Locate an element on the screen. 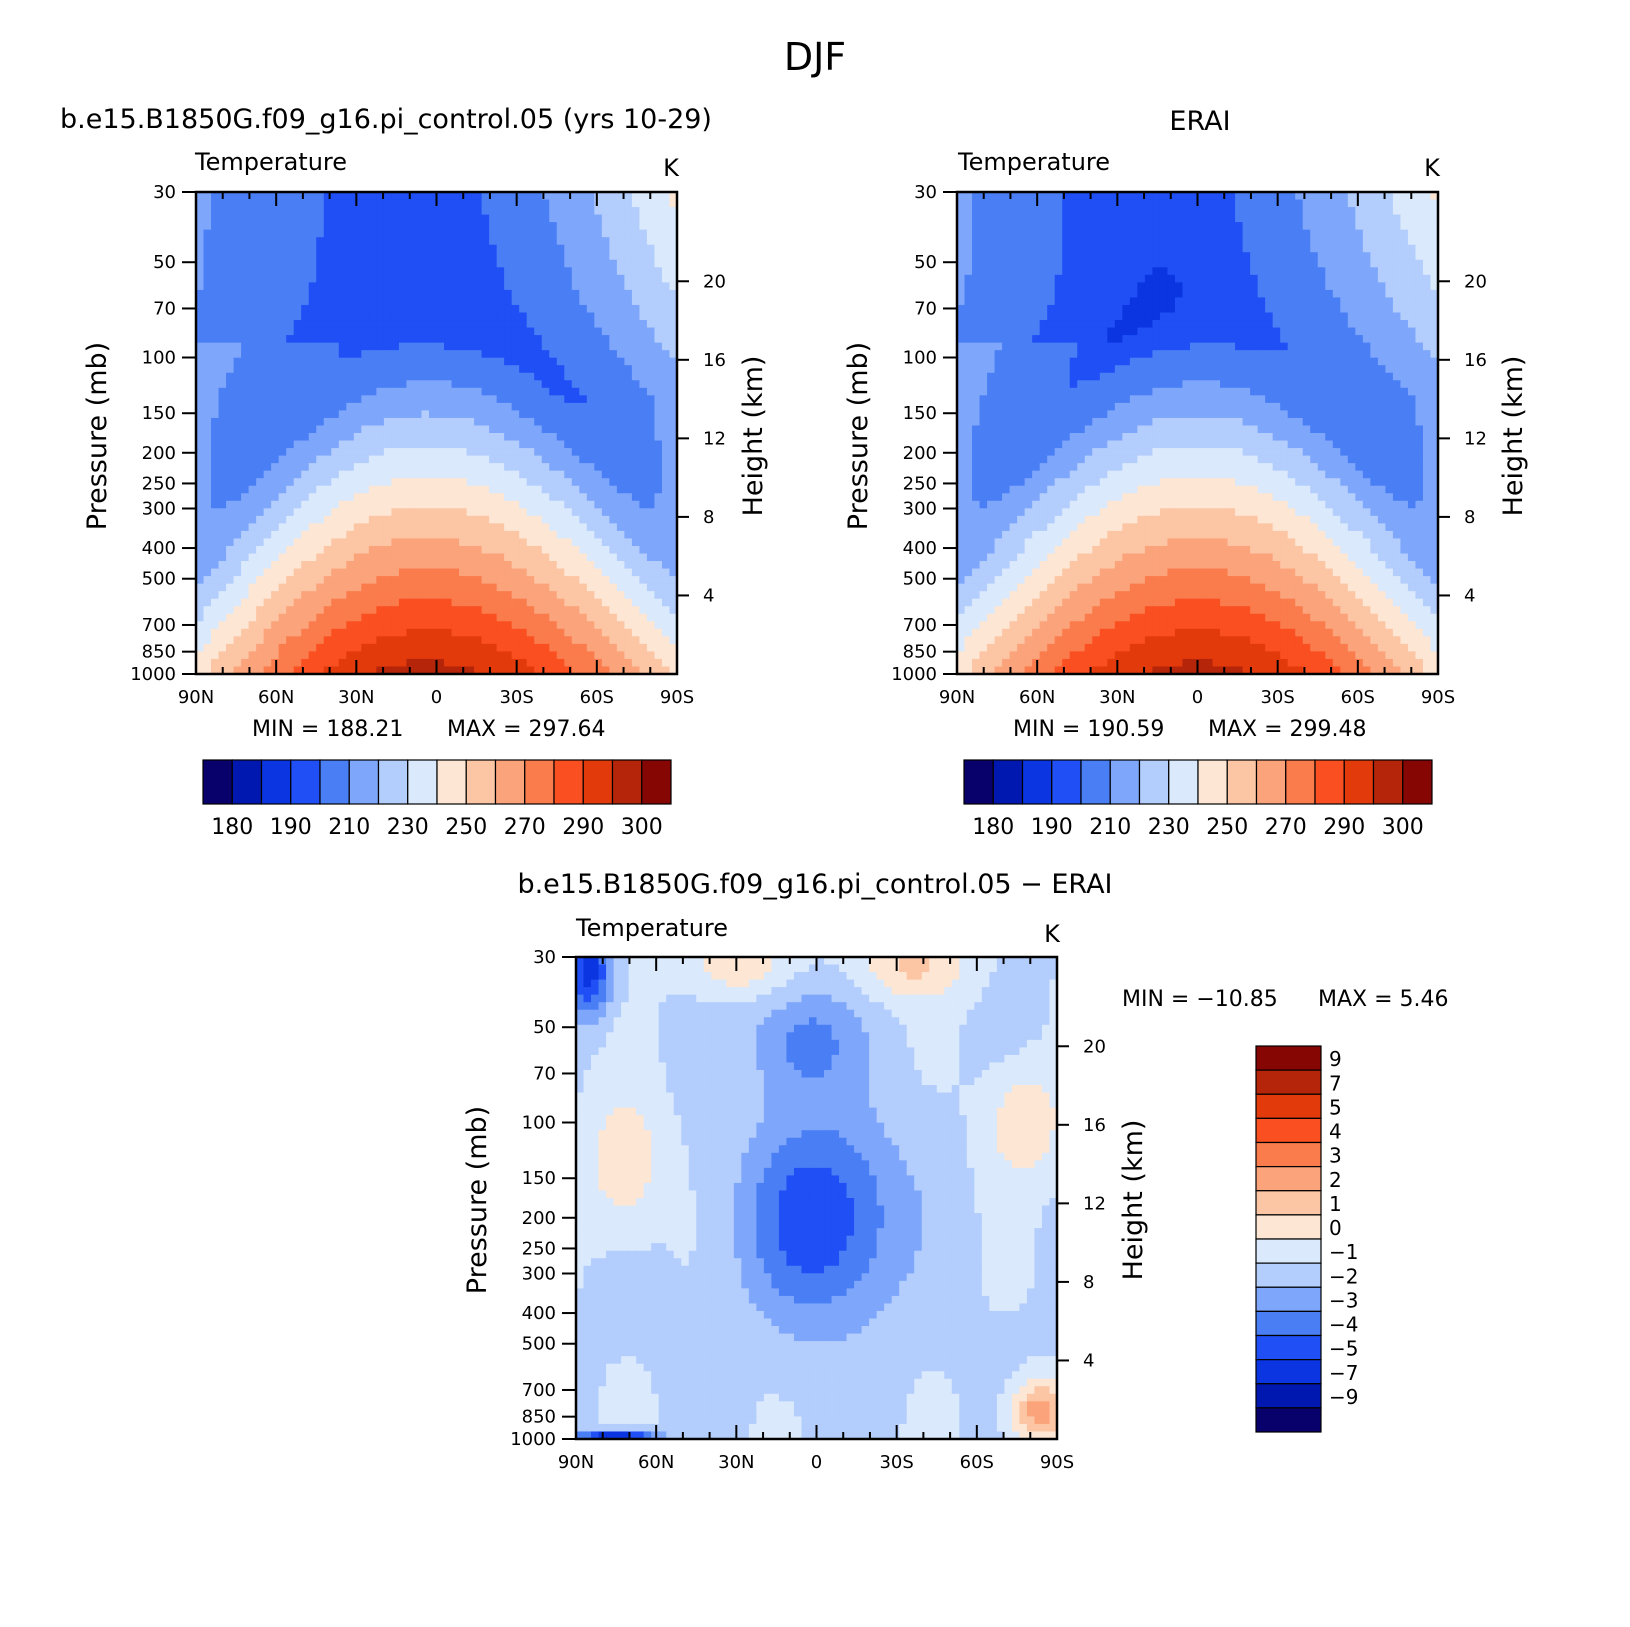 The width and height of the screenshot is (1630, 1627). y-tick-label-right: 4 is located at coordinates (708, 595).